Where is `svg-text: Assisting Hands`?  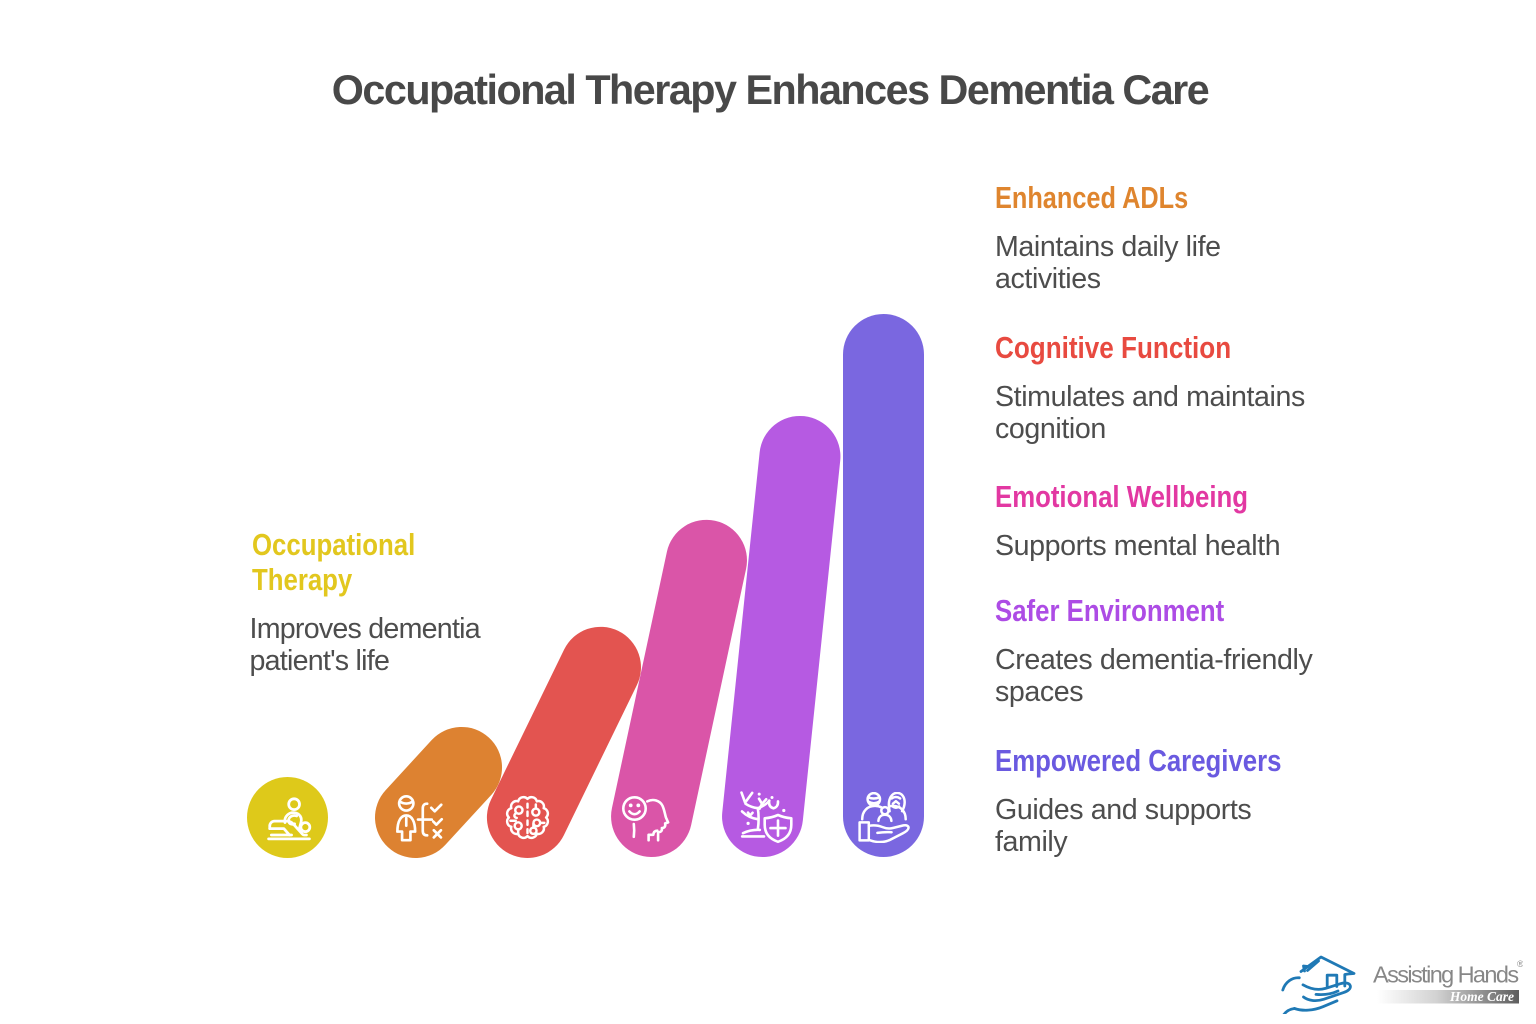 svg-text: Assisting Hands is located at coordinates (1445, 975).